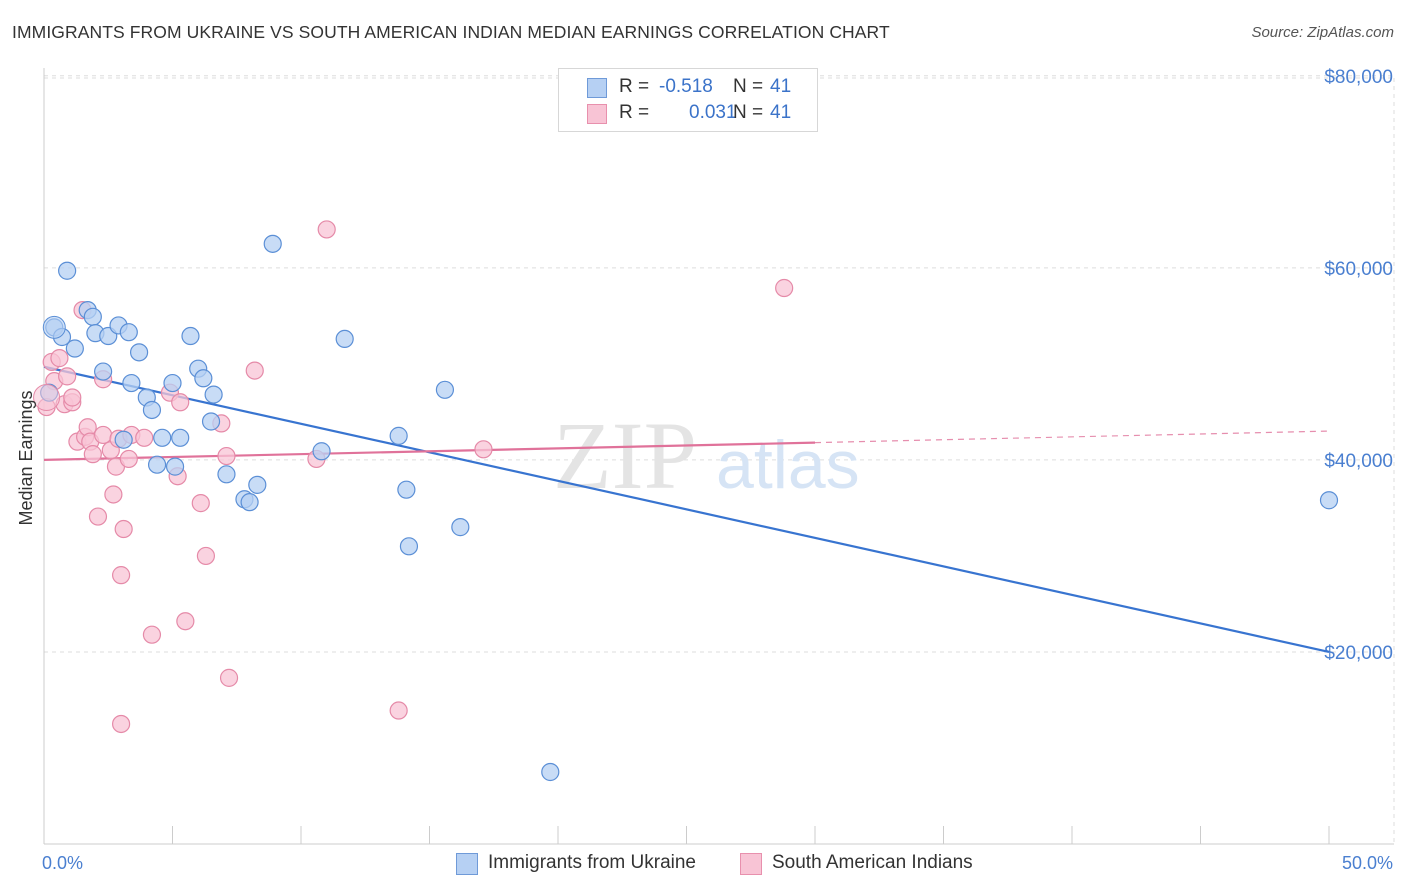 This screenshot has width=1406, height=892. What do you see at coordinates (62, 863) in the screenshot?
I see `x-tick-label-start: 0.0%` at bounding box center [62, 863].